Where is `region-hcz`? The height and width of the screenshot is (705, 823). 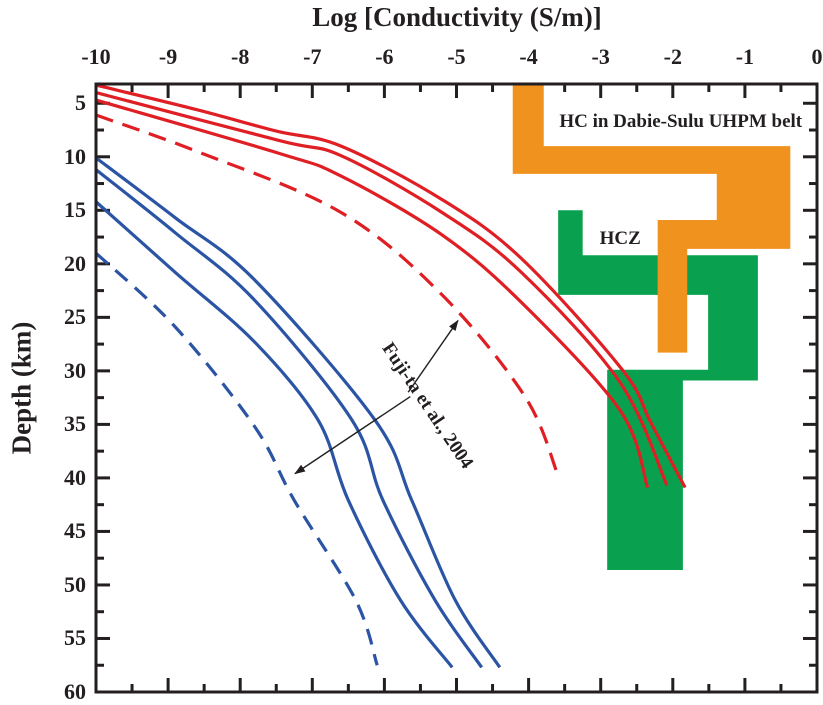 region-hcz is located at coordinates (658, 390).